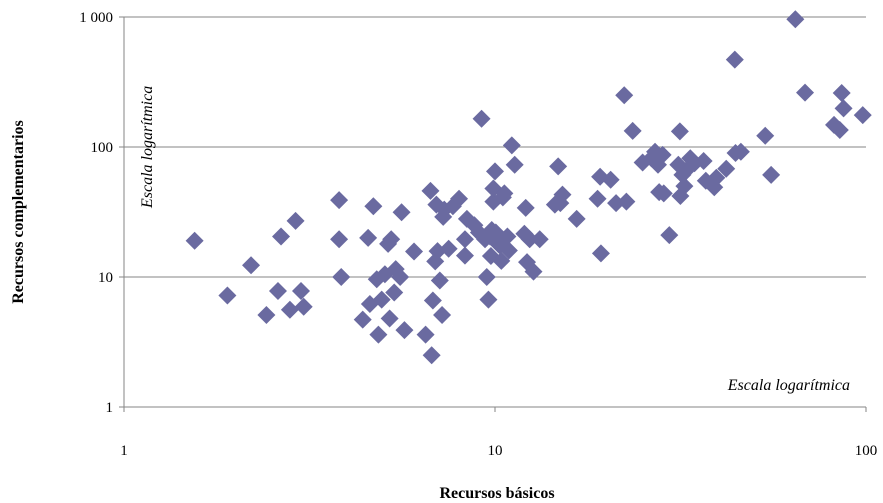  I want to click on y-tick-label-1: 10, so click(105, 278).